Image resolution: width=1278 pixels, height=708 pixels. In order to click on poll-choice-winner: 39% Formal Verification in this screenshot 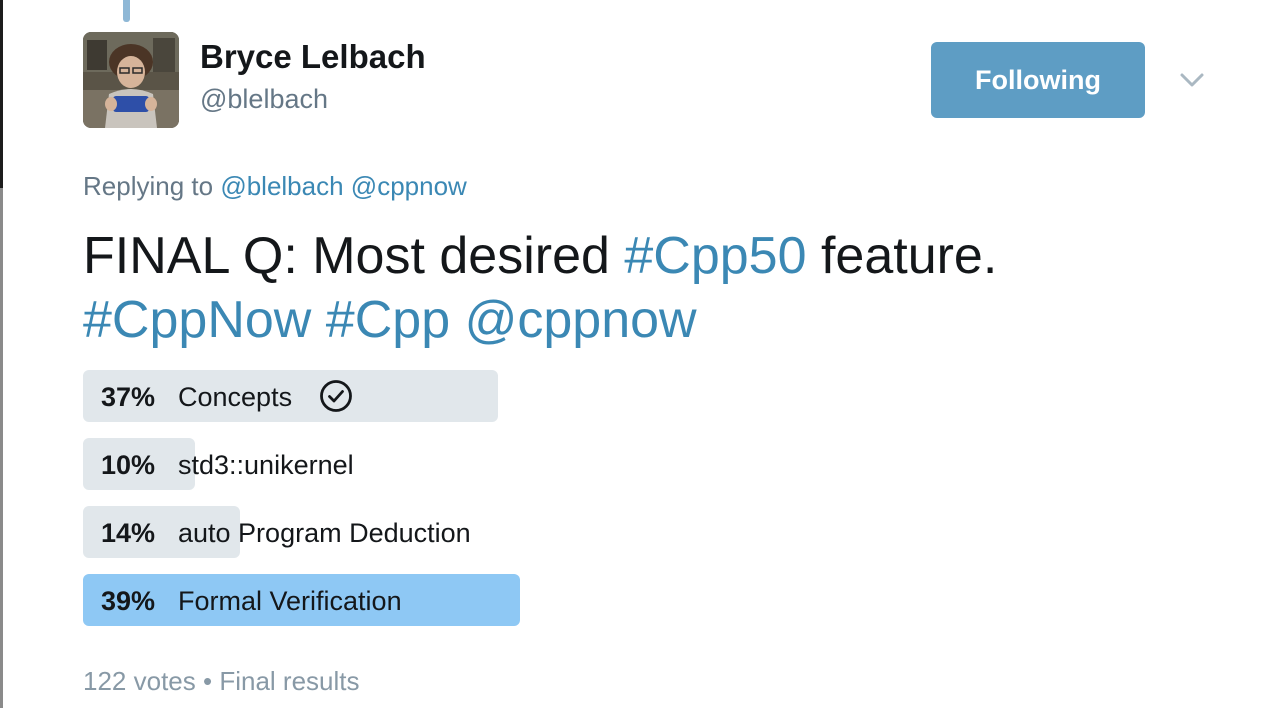, I will do `click(658, 600)`.